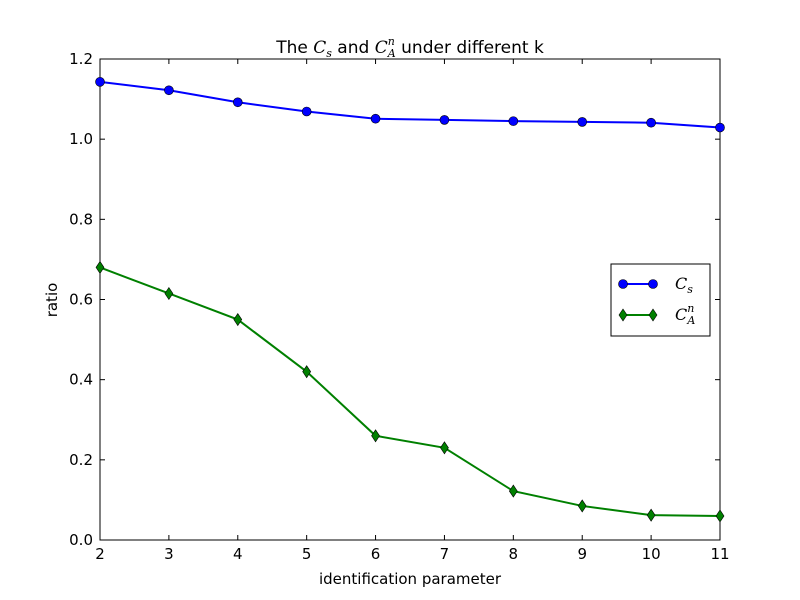 This screenshot has height=600, width=800. What do you see at coordinates (391, 41) in the screenshot?
I see `title-ca-sup: n` at bounding box center [391, 41].